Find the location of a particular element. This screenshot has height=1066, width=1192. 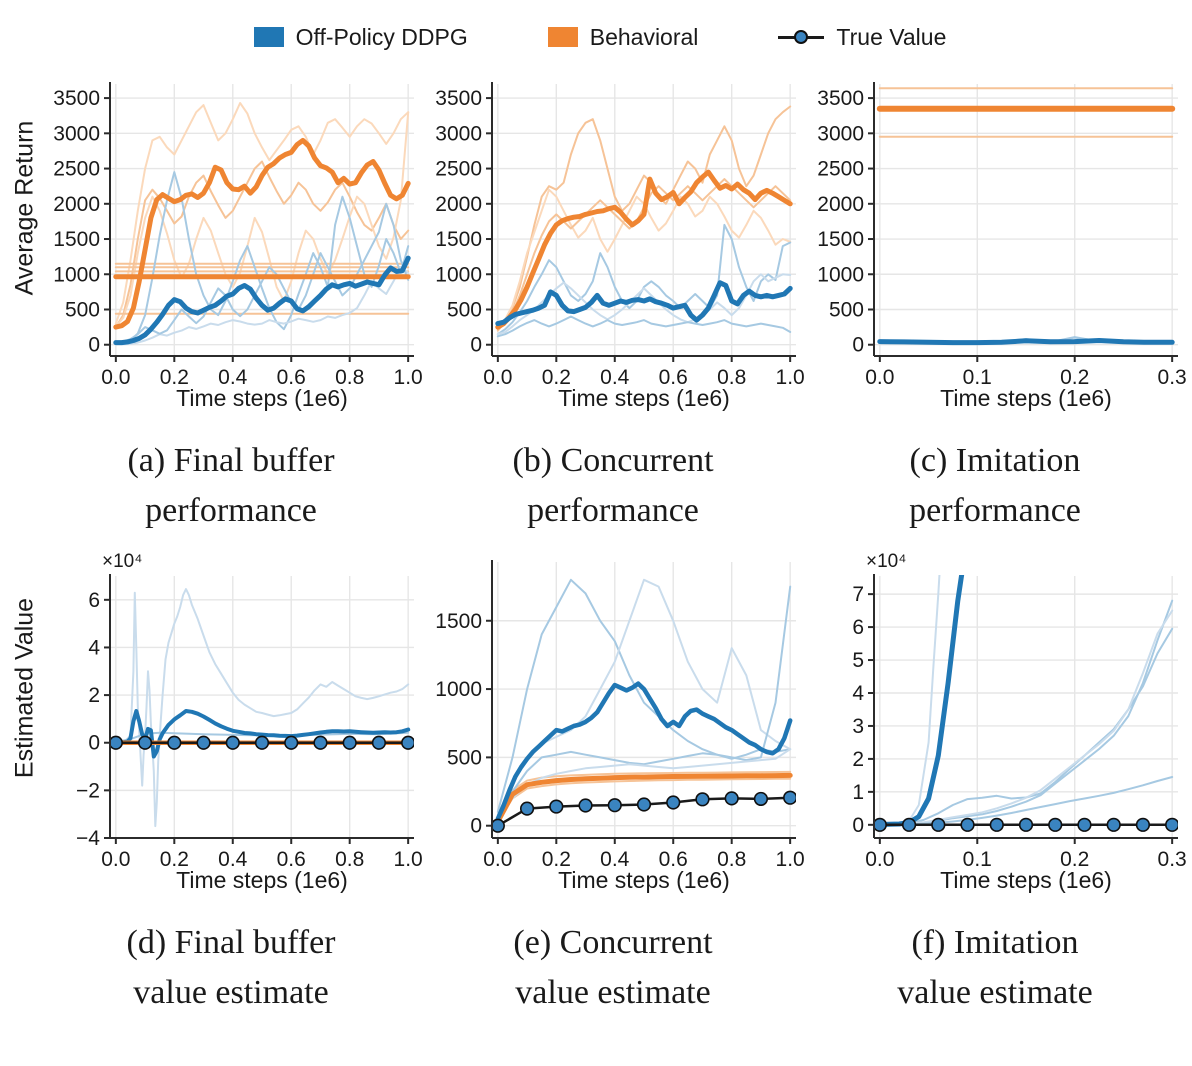

chart-f-imitation-value-estimate: 0.0 0.1 0.2 0.3 0 1 2 3 4 5 6 7 Time steps (1e6) ×10⁴ is located at coordinates (1019, 722).